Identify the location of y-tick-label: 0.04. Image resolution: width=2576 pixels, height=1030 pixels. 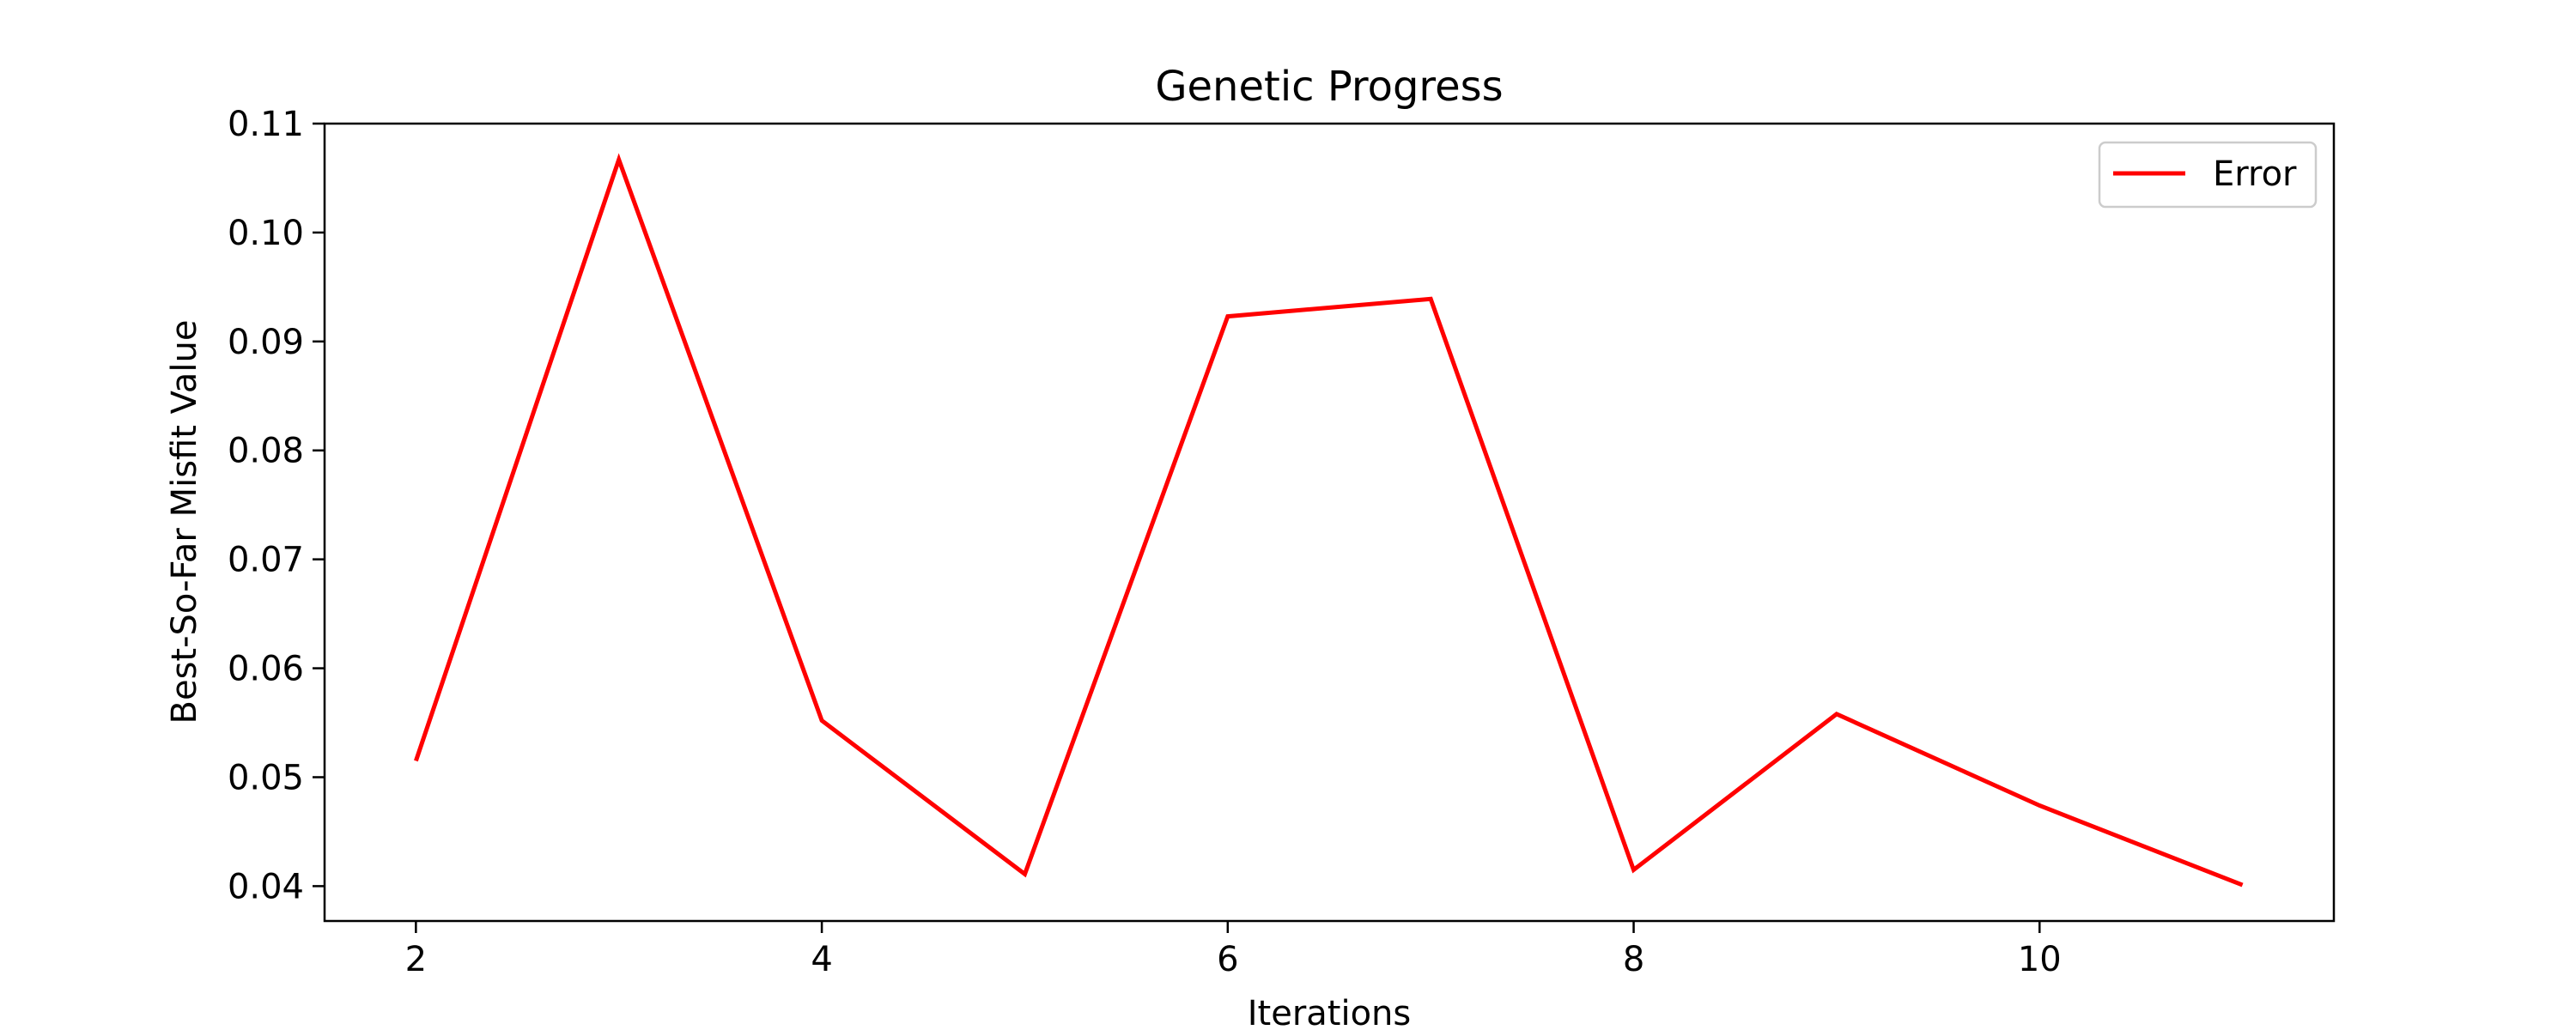
(266, 886).